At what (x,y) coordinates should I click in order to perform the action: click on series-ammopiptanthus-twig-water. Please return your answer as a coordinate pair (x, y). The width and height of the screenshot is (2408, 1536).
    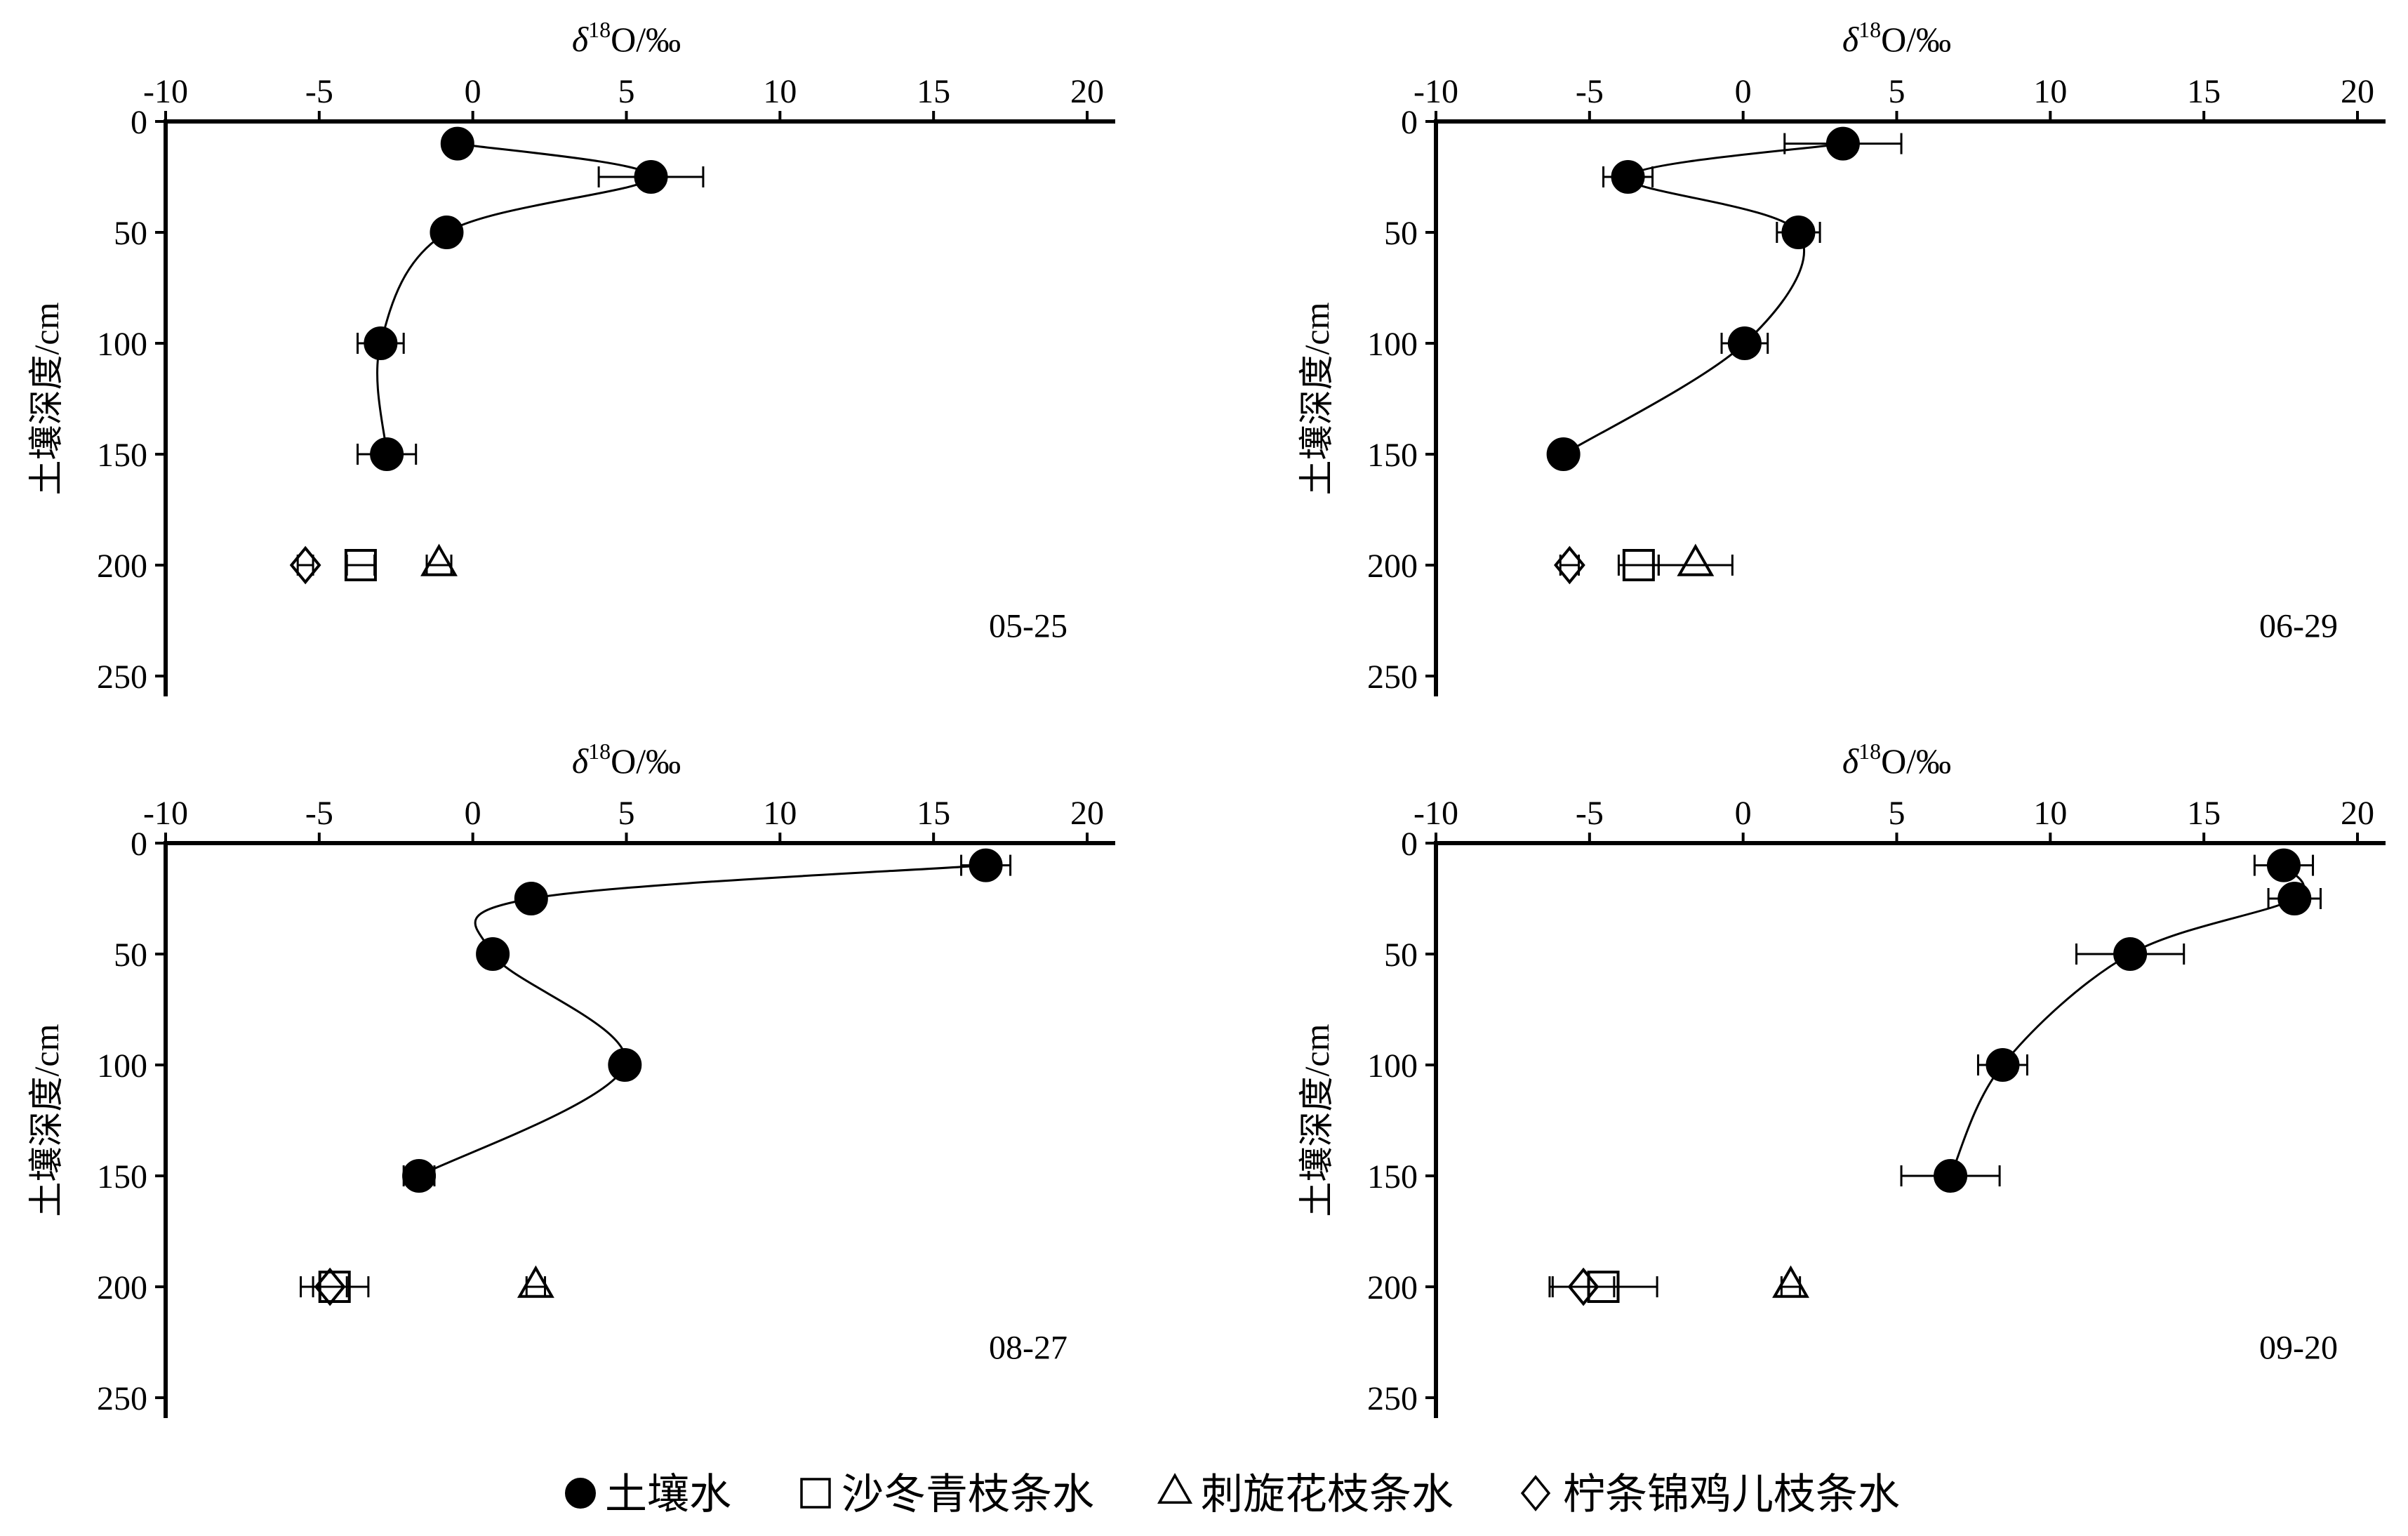
    Looking at the image, I should click on (1638, 565).